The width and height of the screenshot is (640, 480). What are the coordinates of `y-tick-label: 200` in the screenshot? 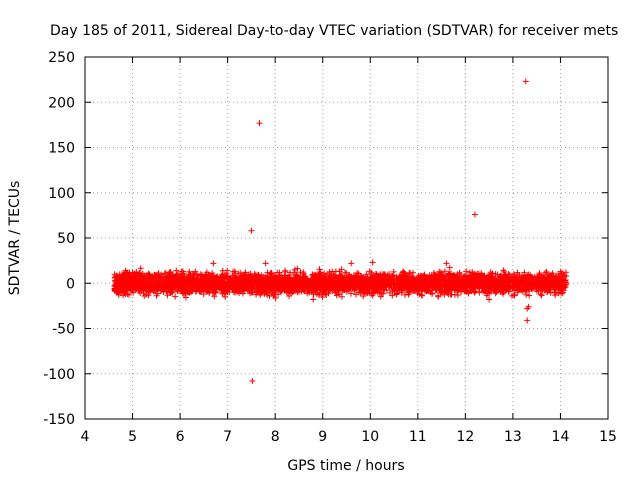 It's located at (61, 103).